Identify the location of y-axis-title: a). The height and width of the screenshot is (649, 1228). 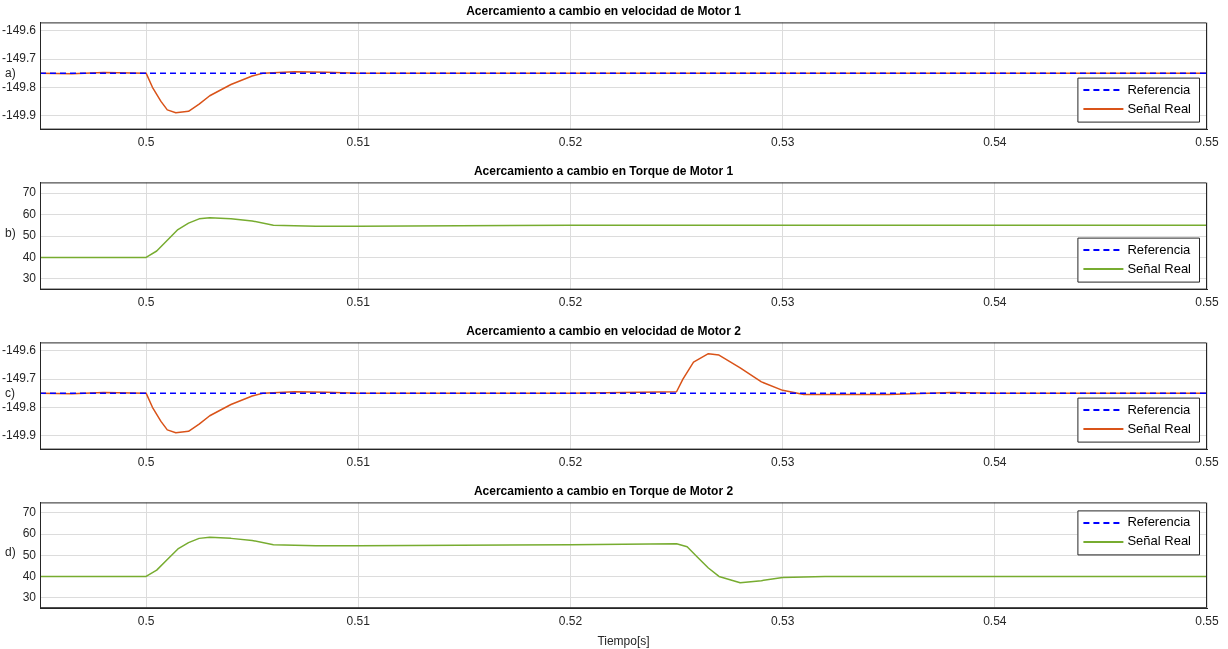
(10, 73).